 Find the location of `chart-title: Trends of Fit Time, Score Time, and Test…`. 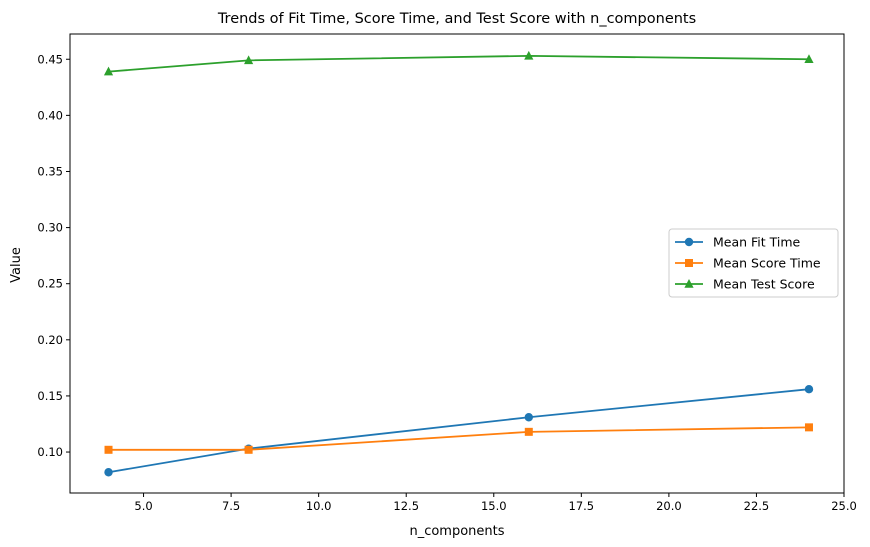

chart-title: Trends of Fit Time, Score Time, and Test… is located at coordinates (456, 19).